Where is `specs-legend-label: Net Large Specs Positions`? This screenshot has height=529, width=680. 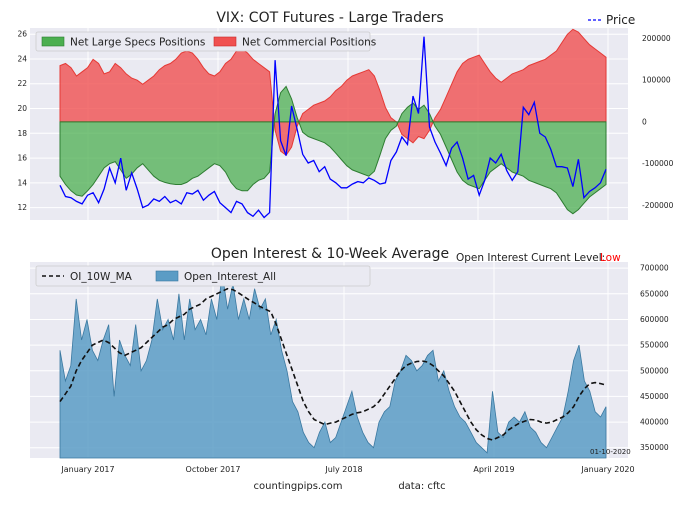 specs-legend-label: Net Large Specs Positions is located at coordinates (137, 43).